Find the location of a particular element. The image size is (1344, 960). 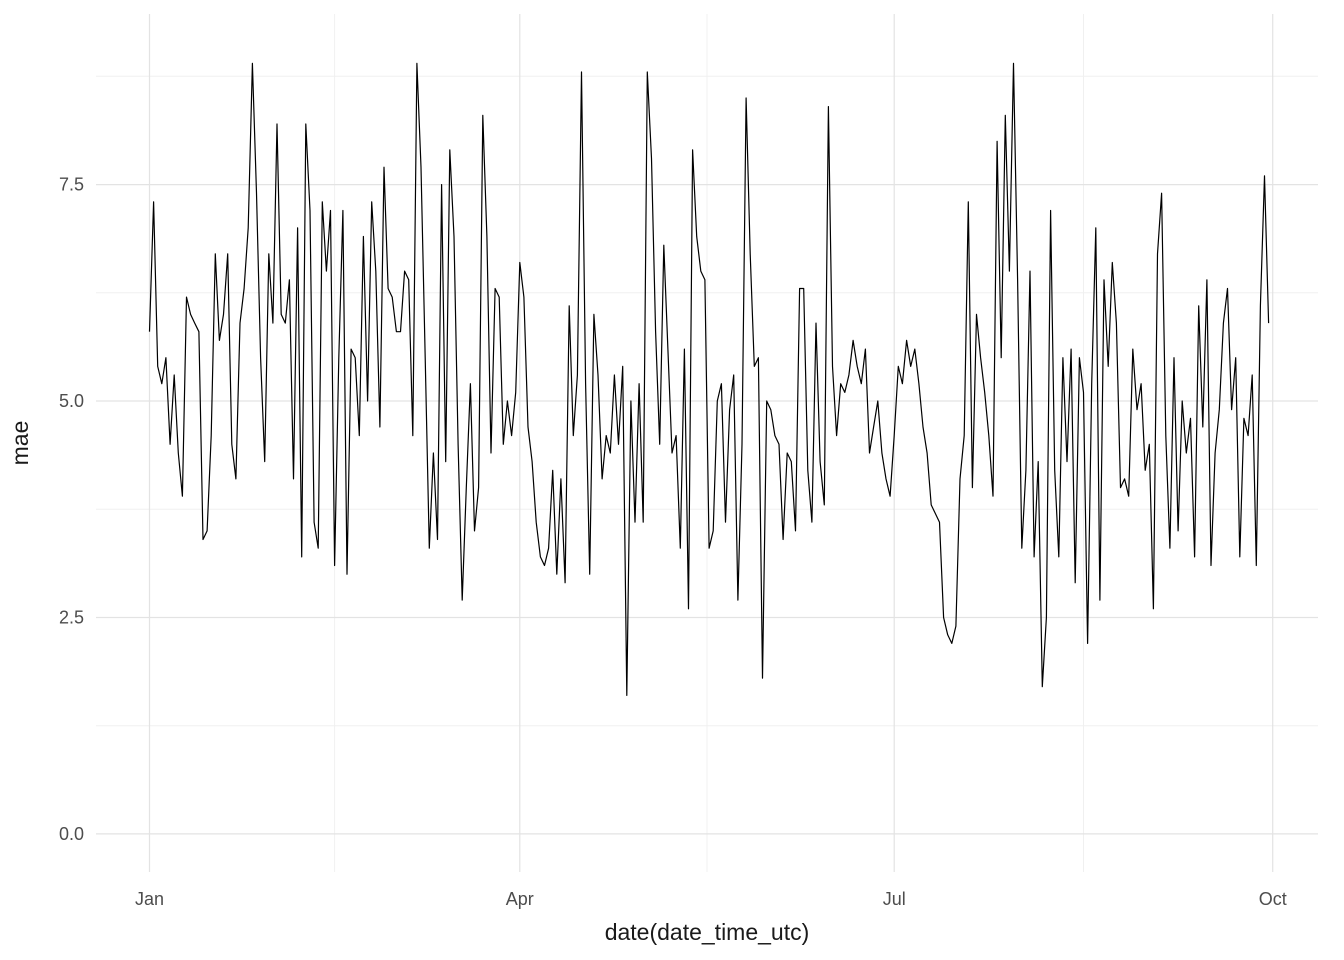

x-tick-label: Jul is located at coordinates (894, 899).